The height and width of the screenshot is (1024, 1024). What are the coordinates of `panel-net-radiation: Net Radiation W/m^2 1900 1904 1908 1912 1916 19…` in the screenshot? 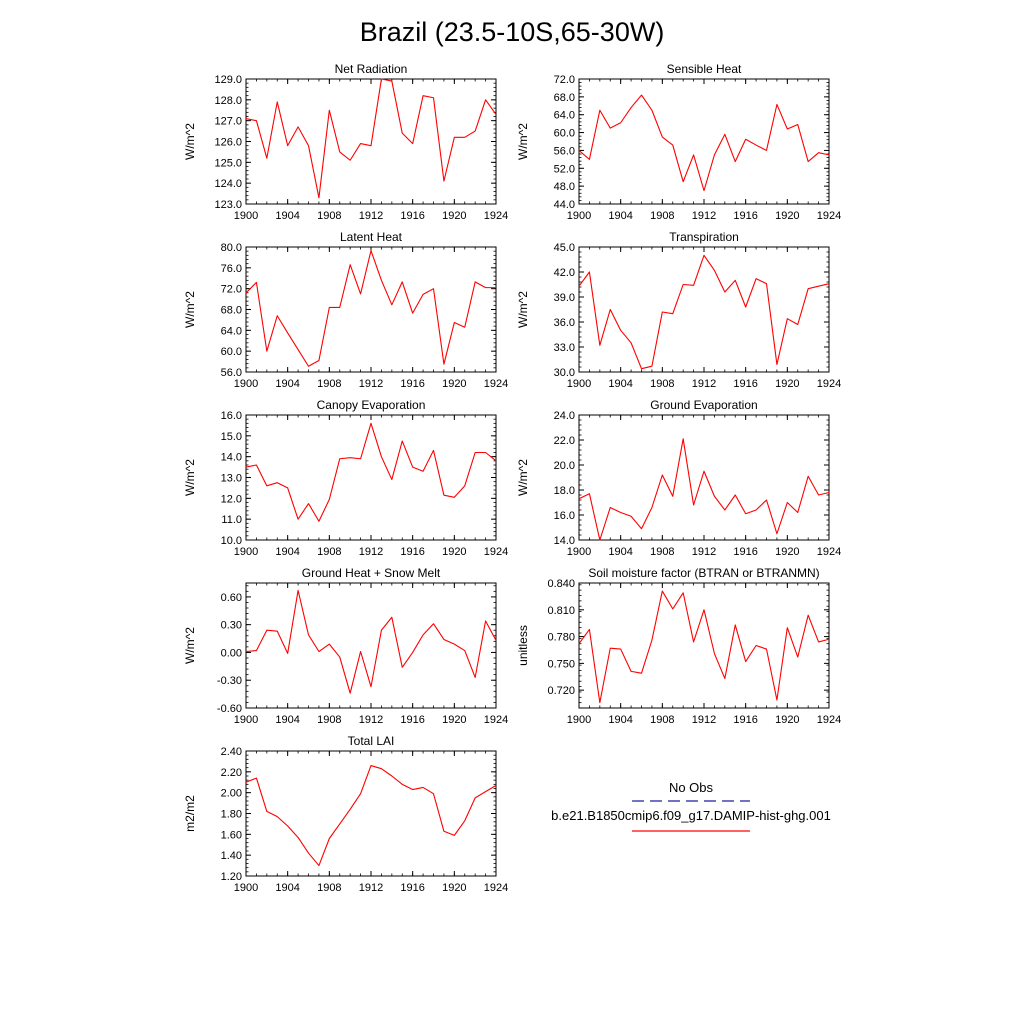 It's located at (345, 142).